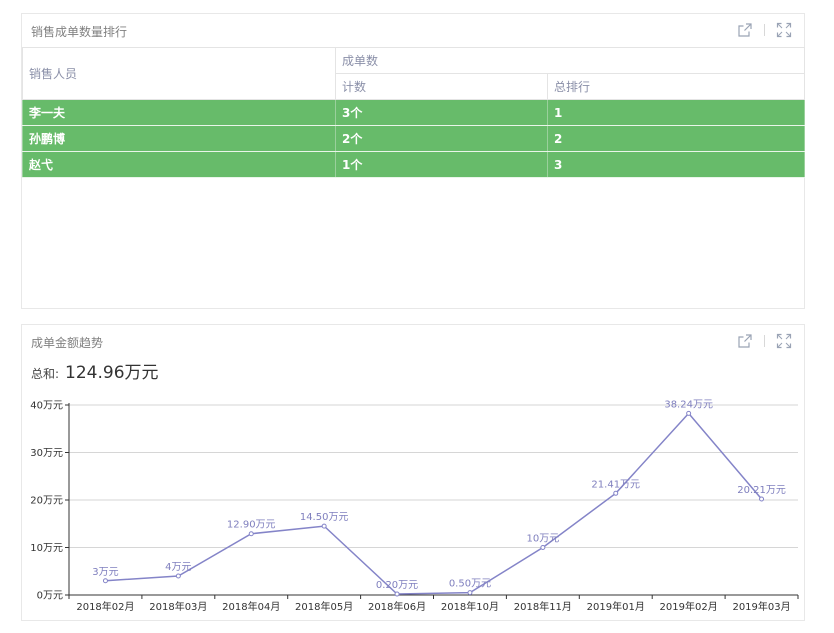  I want to click on cell-salesperson: 李一夫, so click(179, 112).